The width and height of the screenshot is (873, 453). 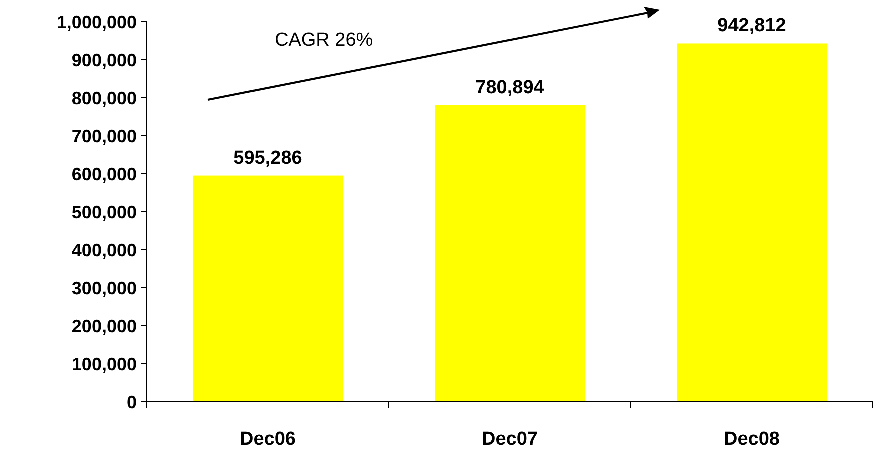 What do you see at coordinates (104, 174) in the screenshot?
I see `y-tick-label: 600,000` at bounding box center [104, 174].